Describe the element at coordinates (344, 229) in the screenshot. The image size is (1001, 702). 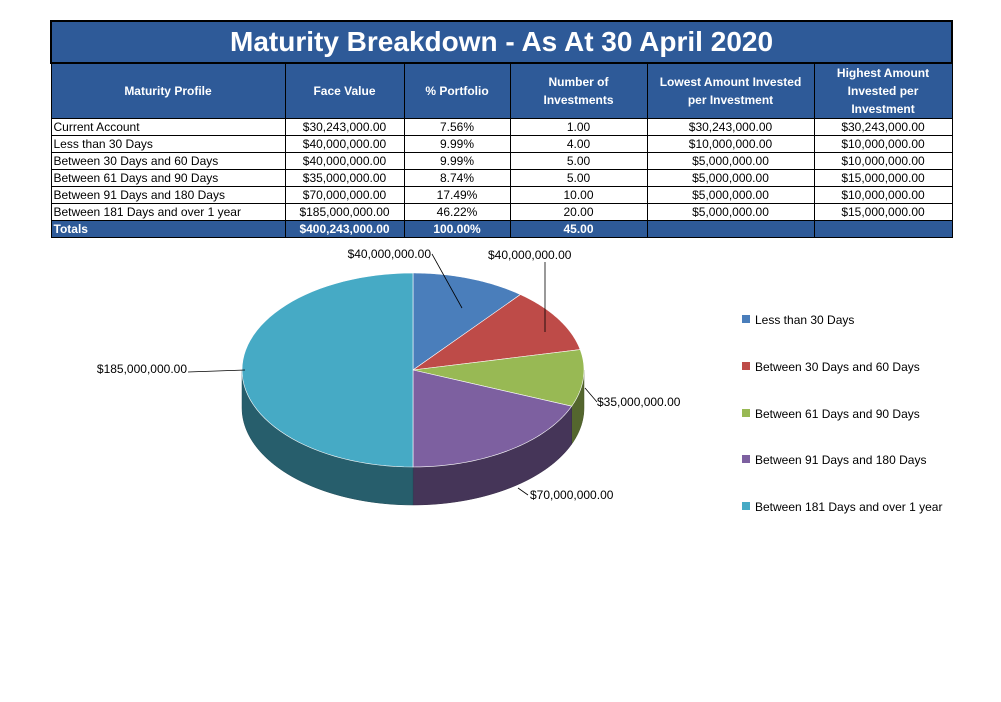
I see `totals-face-value: $400,243,000.00` at that location.